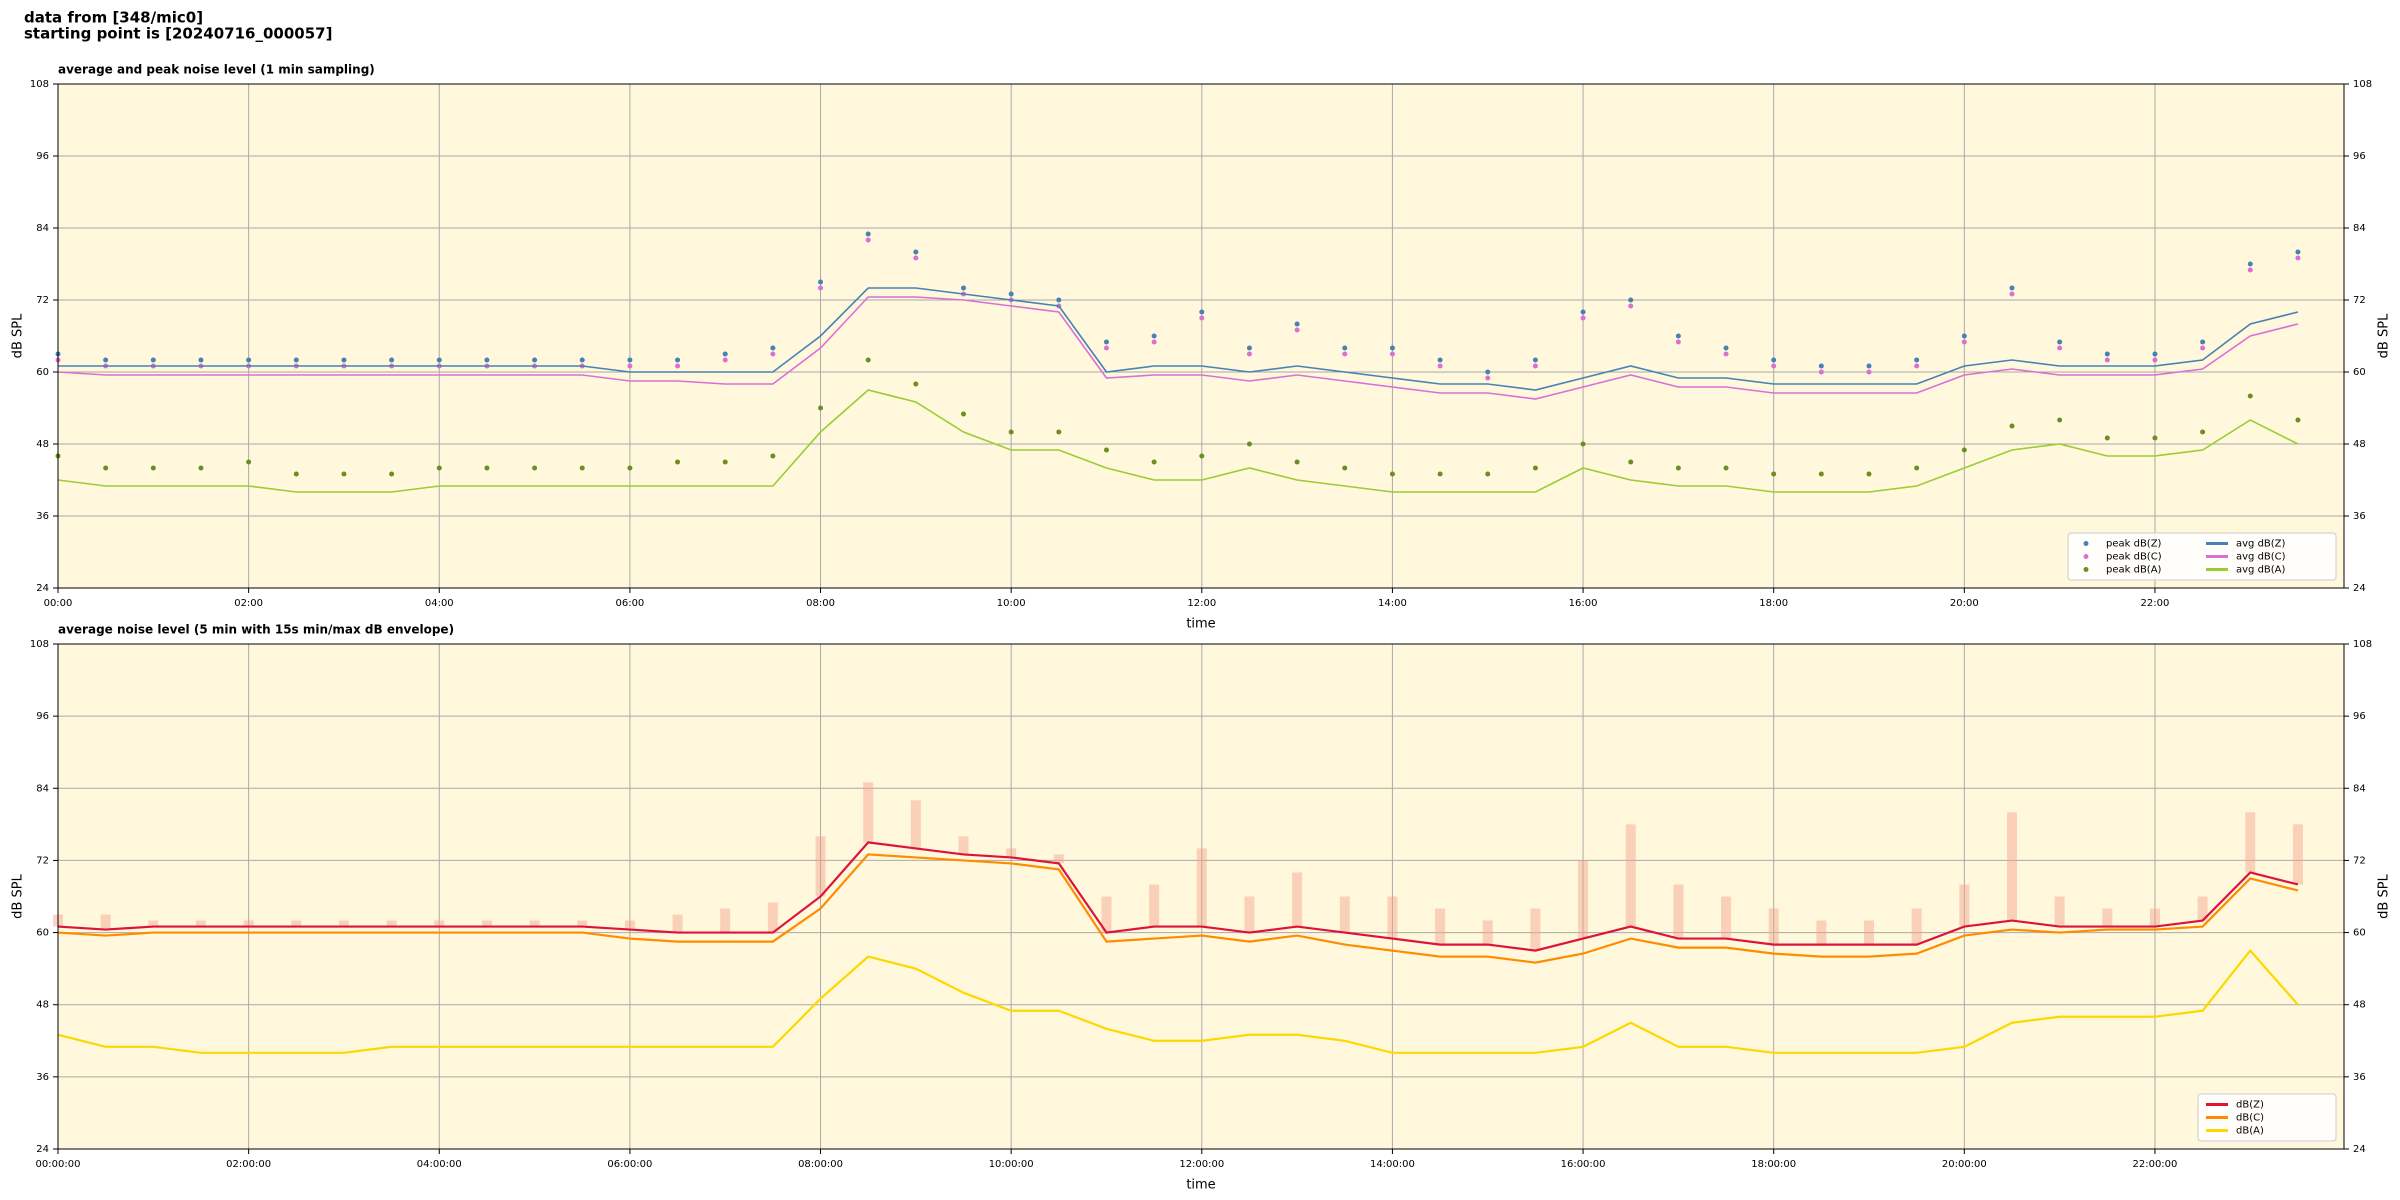  I want to click on x-tick-label: 04:00, so click(439, 603).